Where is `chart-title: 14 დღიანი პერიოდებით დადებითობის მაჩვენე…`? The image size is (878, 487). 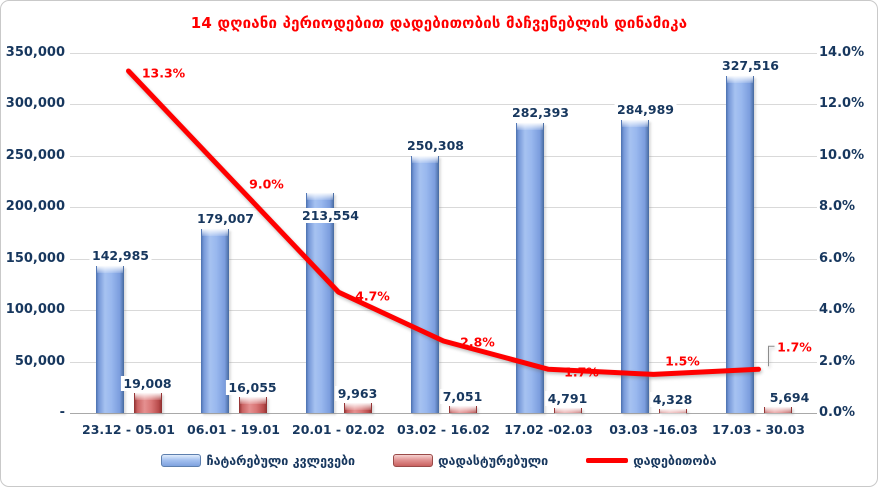
chart-title: 14 დღიანი პერიოდებით დადებითობის მაჩვენე… is located at coordinates (439, 23).